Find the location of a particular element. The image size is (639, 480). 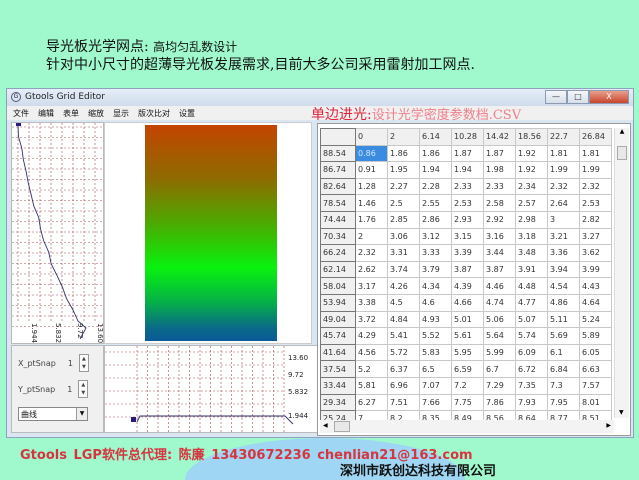

table-cell: 4.39 is located at coordinates (467, 286).